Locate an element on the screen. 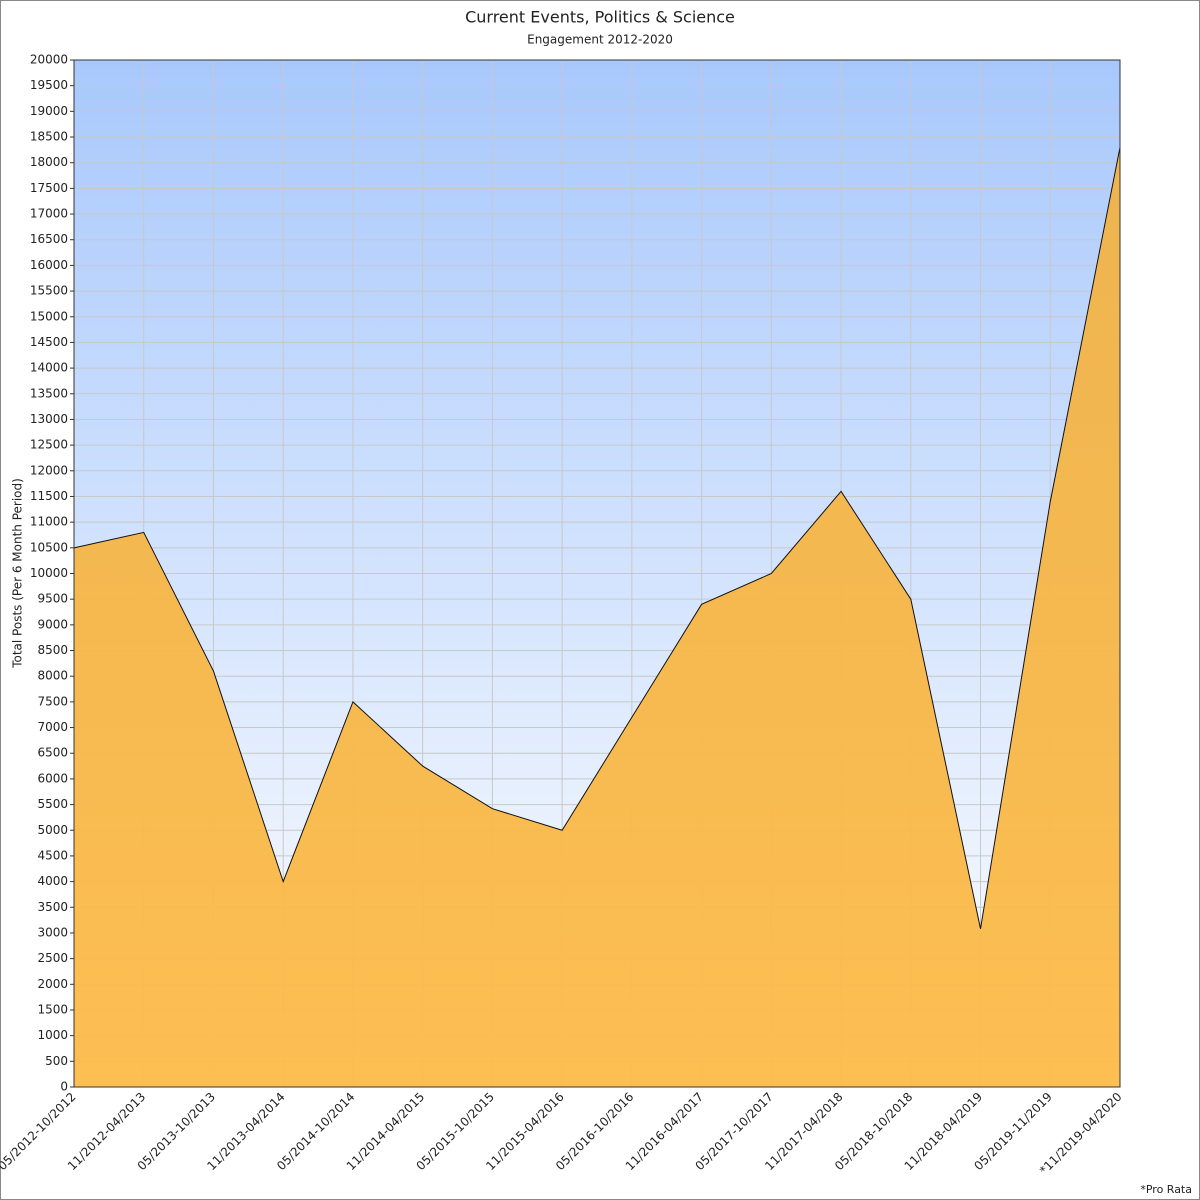 The image size is (1200, 1200). y-tick-label: 4000 is located at coordinates (52, 881).